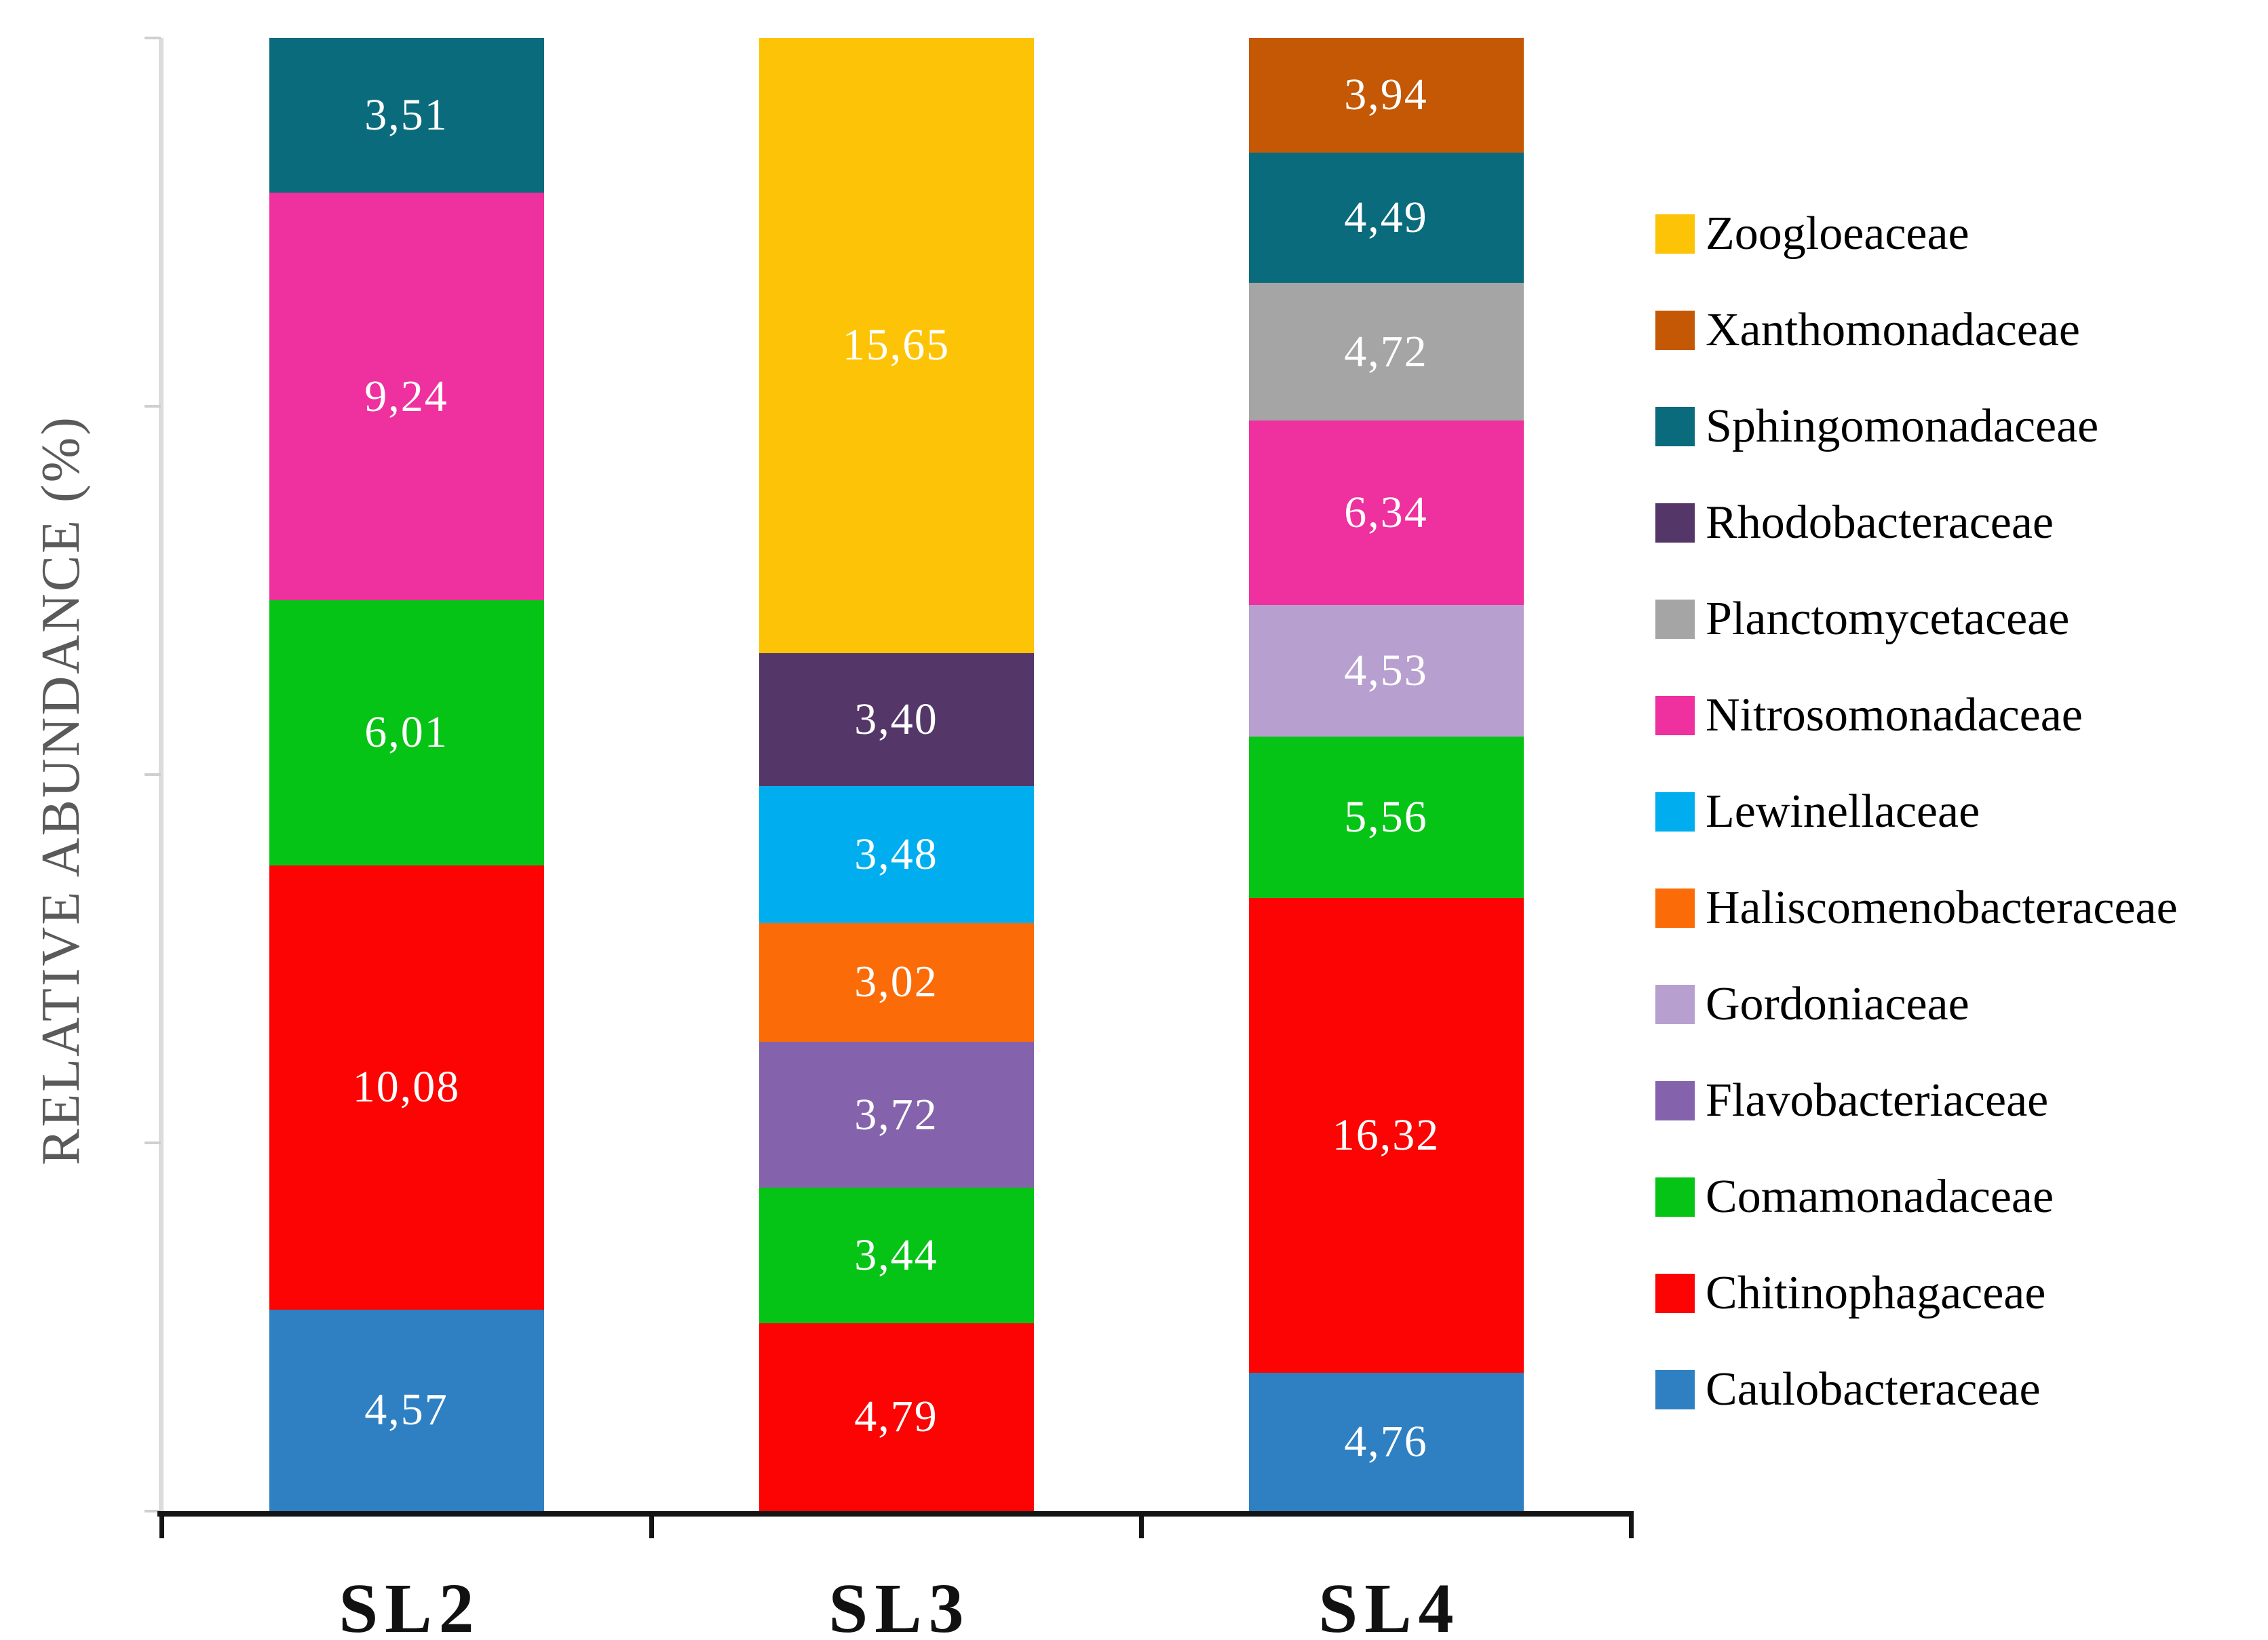 This screenshot has height=1640, width=2268. Describe the element at coordinates (1873, 1389) in the screenshot. I see `legend-label: Caulobacteraceae` at that location.